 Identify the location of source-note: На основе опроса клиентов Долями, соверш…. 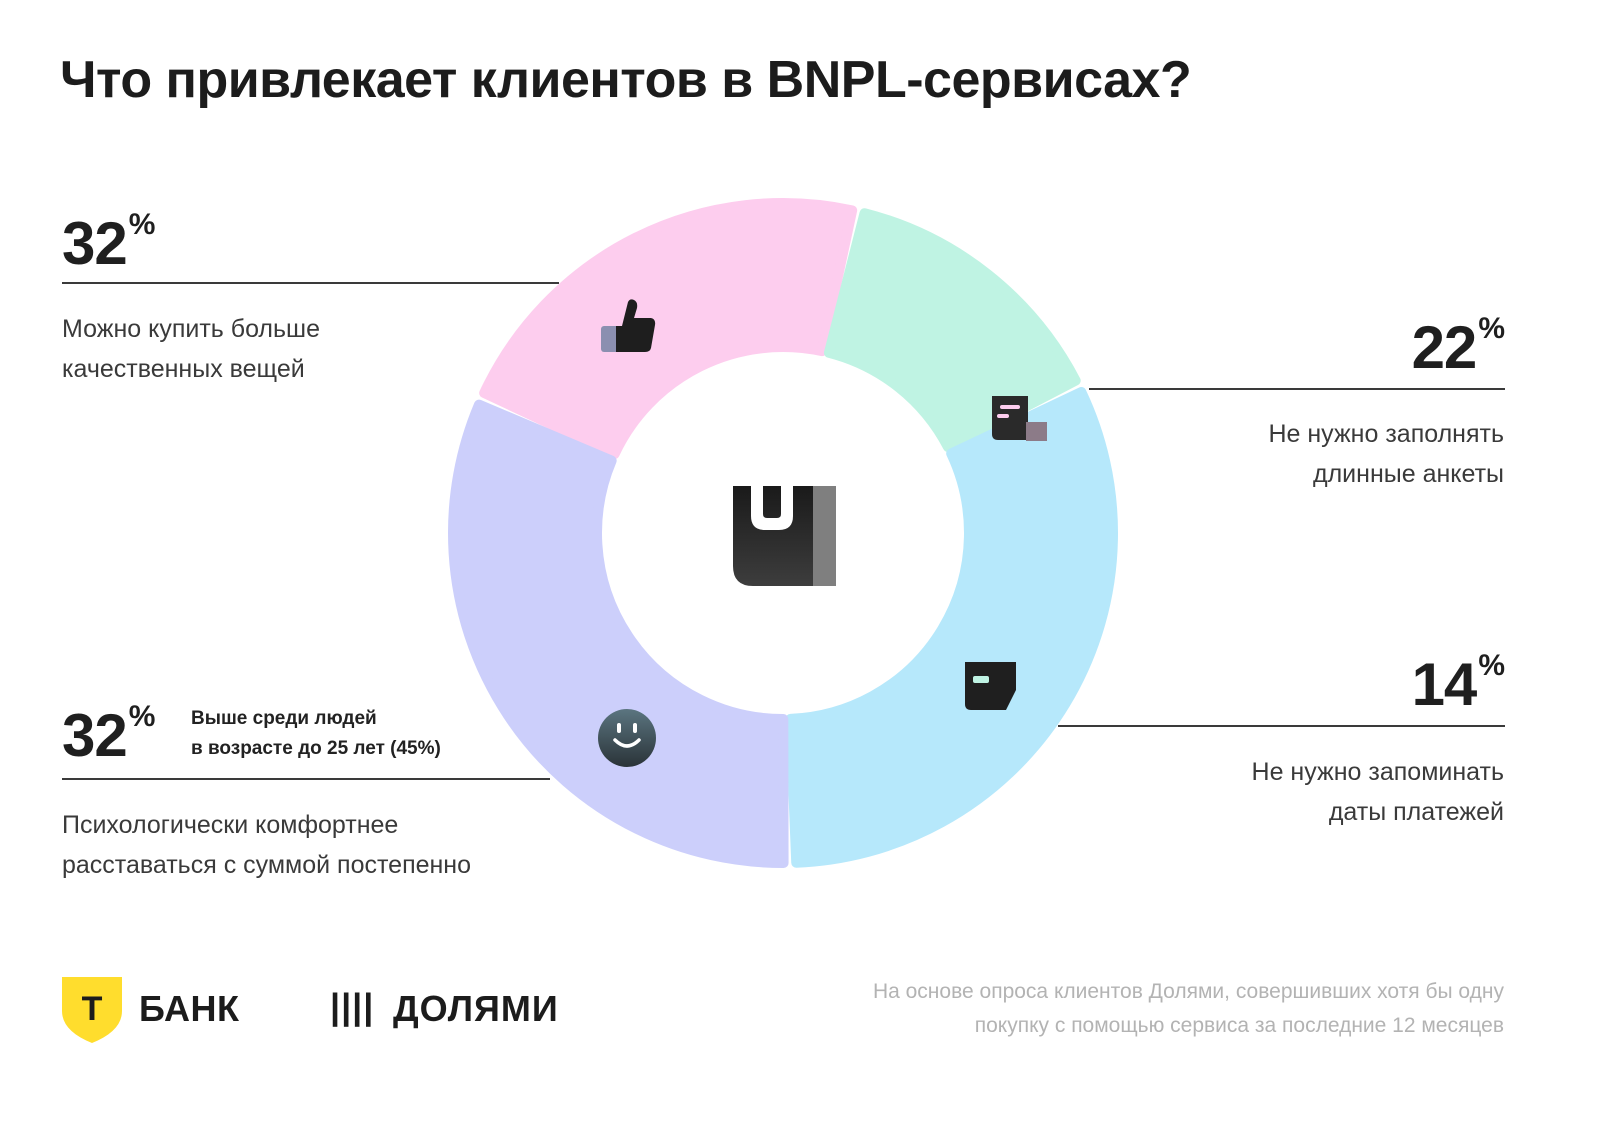
(1188, 1008).